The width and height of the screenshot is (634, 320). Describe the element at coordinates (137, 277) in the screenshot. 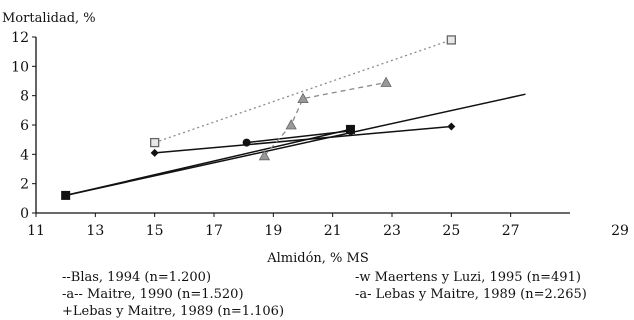

I see `legend-entry-blas-1994: --Blas, 1994 (n=1.200)` at that location.